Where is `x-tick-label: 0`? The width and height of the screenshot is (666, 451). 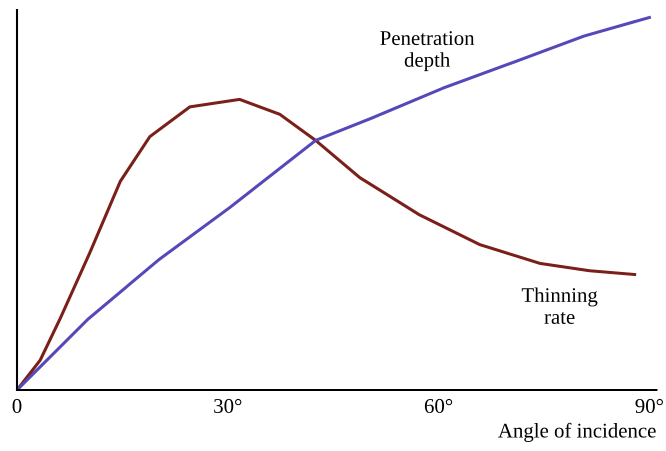 x-tick-label: 0 is located at coordinates (17, 405).